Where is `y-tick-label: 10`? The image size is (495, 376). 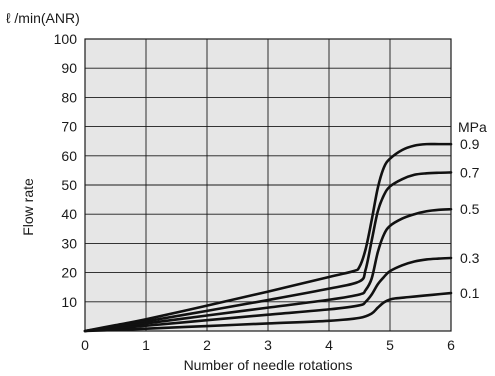 y-tick-label: 10 is located at coordinates (69, 302).